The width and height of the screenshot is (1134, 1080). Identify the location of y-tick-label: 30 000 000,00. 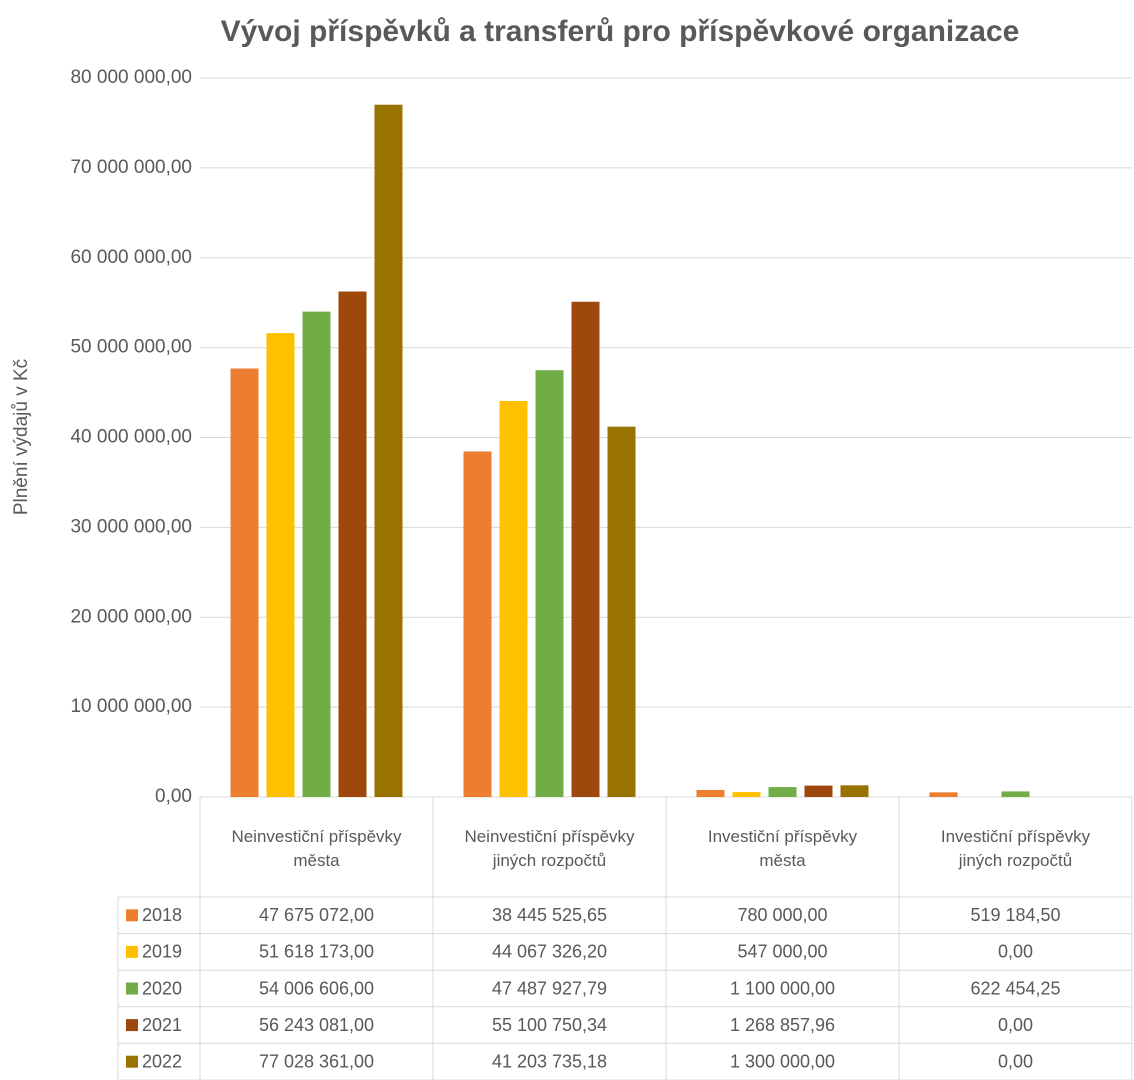
(131, 526).